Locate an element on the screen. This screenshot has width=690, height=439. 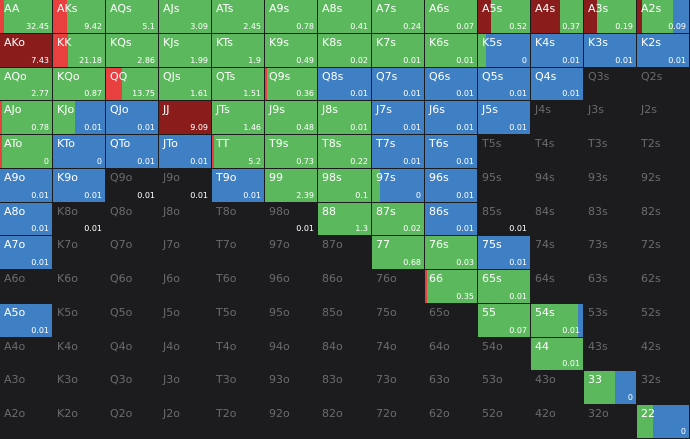
hand-cell: A2o is located at coordinates (26, 421).